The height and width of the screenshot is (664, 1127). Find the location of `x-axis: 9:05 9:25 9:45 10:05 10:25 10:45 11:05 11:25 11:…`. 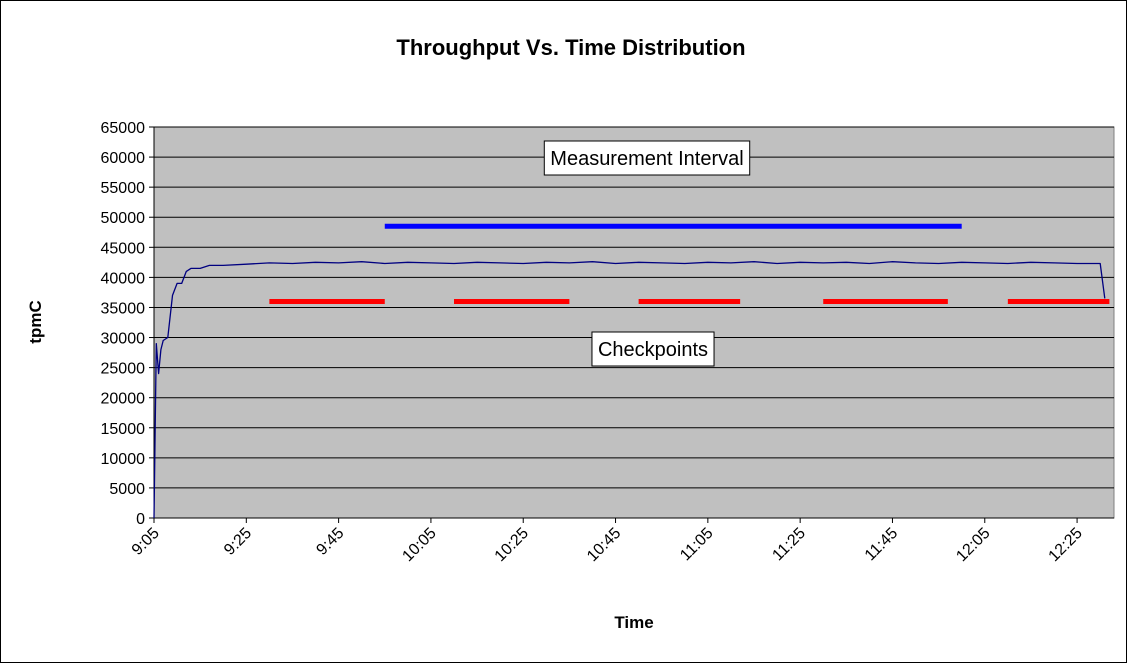

x-axis: 9:05 9:25 9:45 10:05 10:25 10:45 11:05 11:25 11:… is located at coordinates (607, 541).